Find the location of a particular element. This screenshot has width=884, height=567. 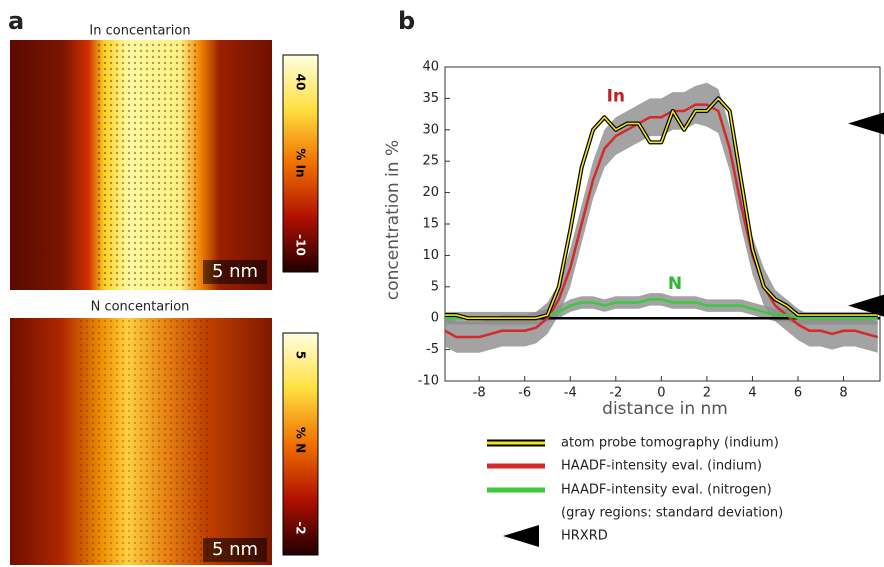

x-tick-label: 6 is located at coordinates (798, 393).